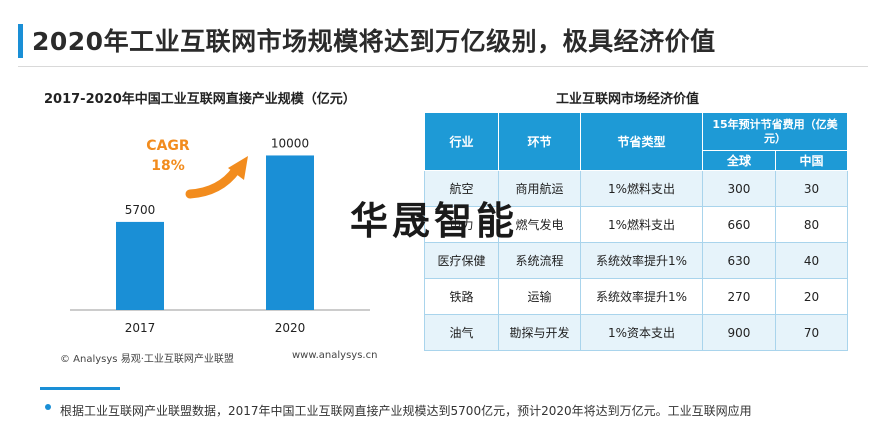  I want to click on cell-segment: 勘探与开发, so click(539, 332).